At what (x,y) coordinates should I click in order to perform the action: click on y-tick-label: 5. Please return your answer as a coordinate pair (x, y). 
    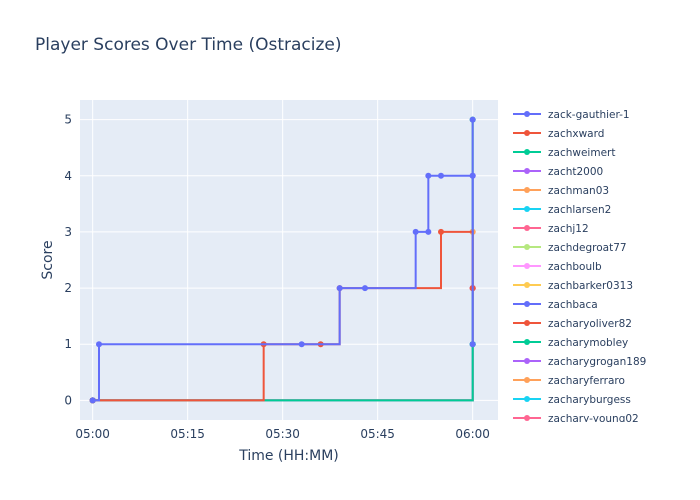
    Looking at the image, I should click on (68, 120).